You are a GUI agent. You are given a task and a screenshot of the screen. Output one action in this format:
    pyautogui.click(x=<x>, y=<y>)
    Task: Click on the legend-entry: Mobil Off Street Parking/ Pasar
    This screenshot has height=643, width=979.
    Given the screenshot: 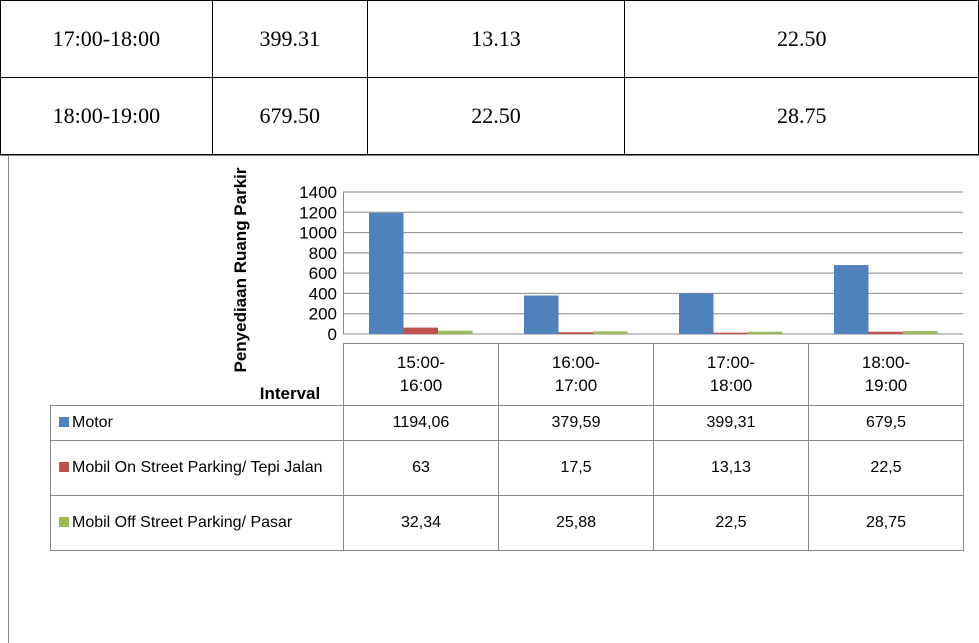 What is the action you would take?
    pyautogui.click(x=175, y=523)
    